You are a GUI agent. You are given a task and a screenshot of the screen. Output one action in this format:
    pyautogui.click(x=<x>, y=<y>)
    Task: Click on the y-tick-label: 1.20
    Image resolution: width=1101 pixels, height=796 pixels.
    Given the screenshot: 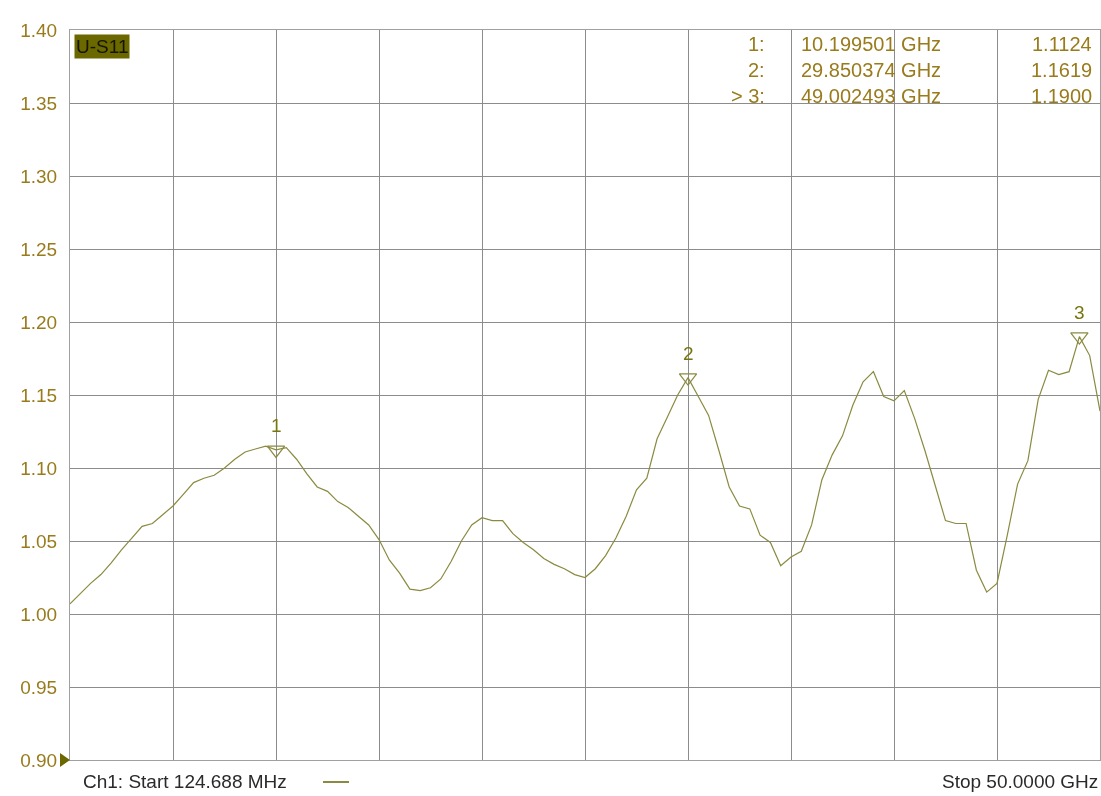 What is the action you would take?
    pyautogui.click(x=39, y=322)
    